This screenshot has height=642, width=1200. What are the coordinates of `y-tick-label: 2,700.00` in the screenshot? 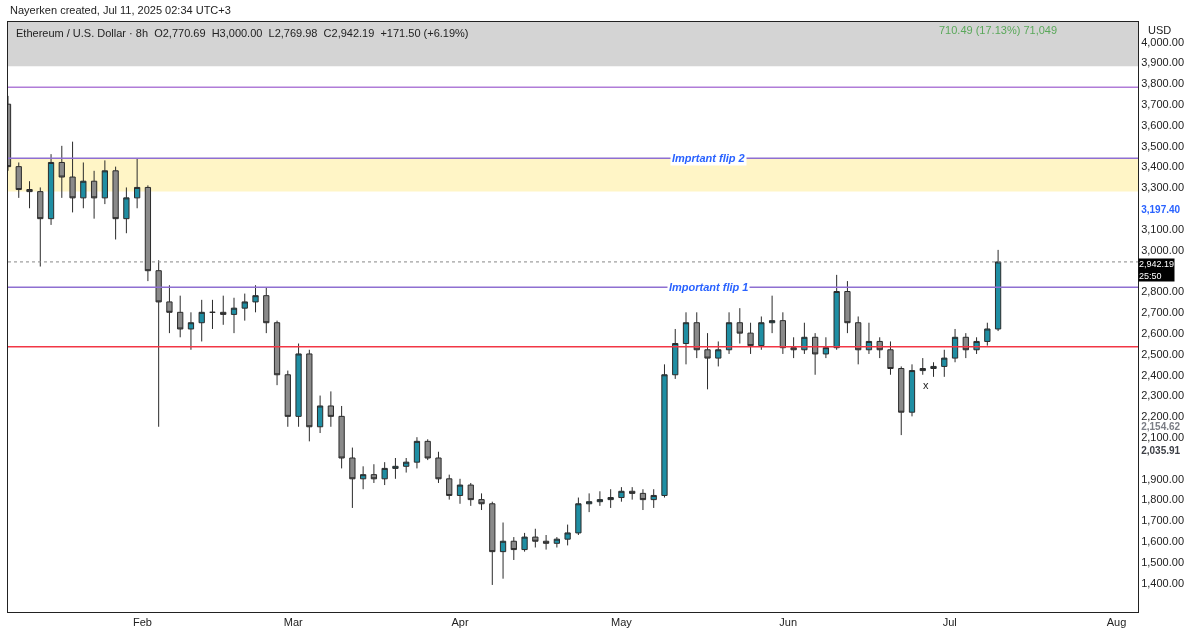 It's located at (1163, 312).